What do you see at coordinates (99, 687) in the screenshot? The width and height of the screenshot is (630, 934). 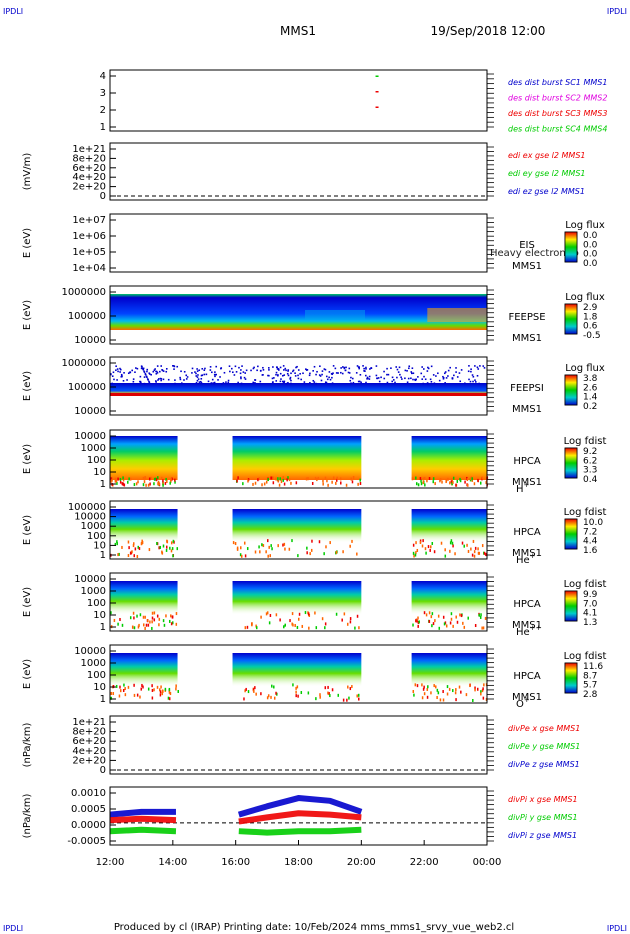 I see `ytick-label: 10` at bounding box center [99, 687].